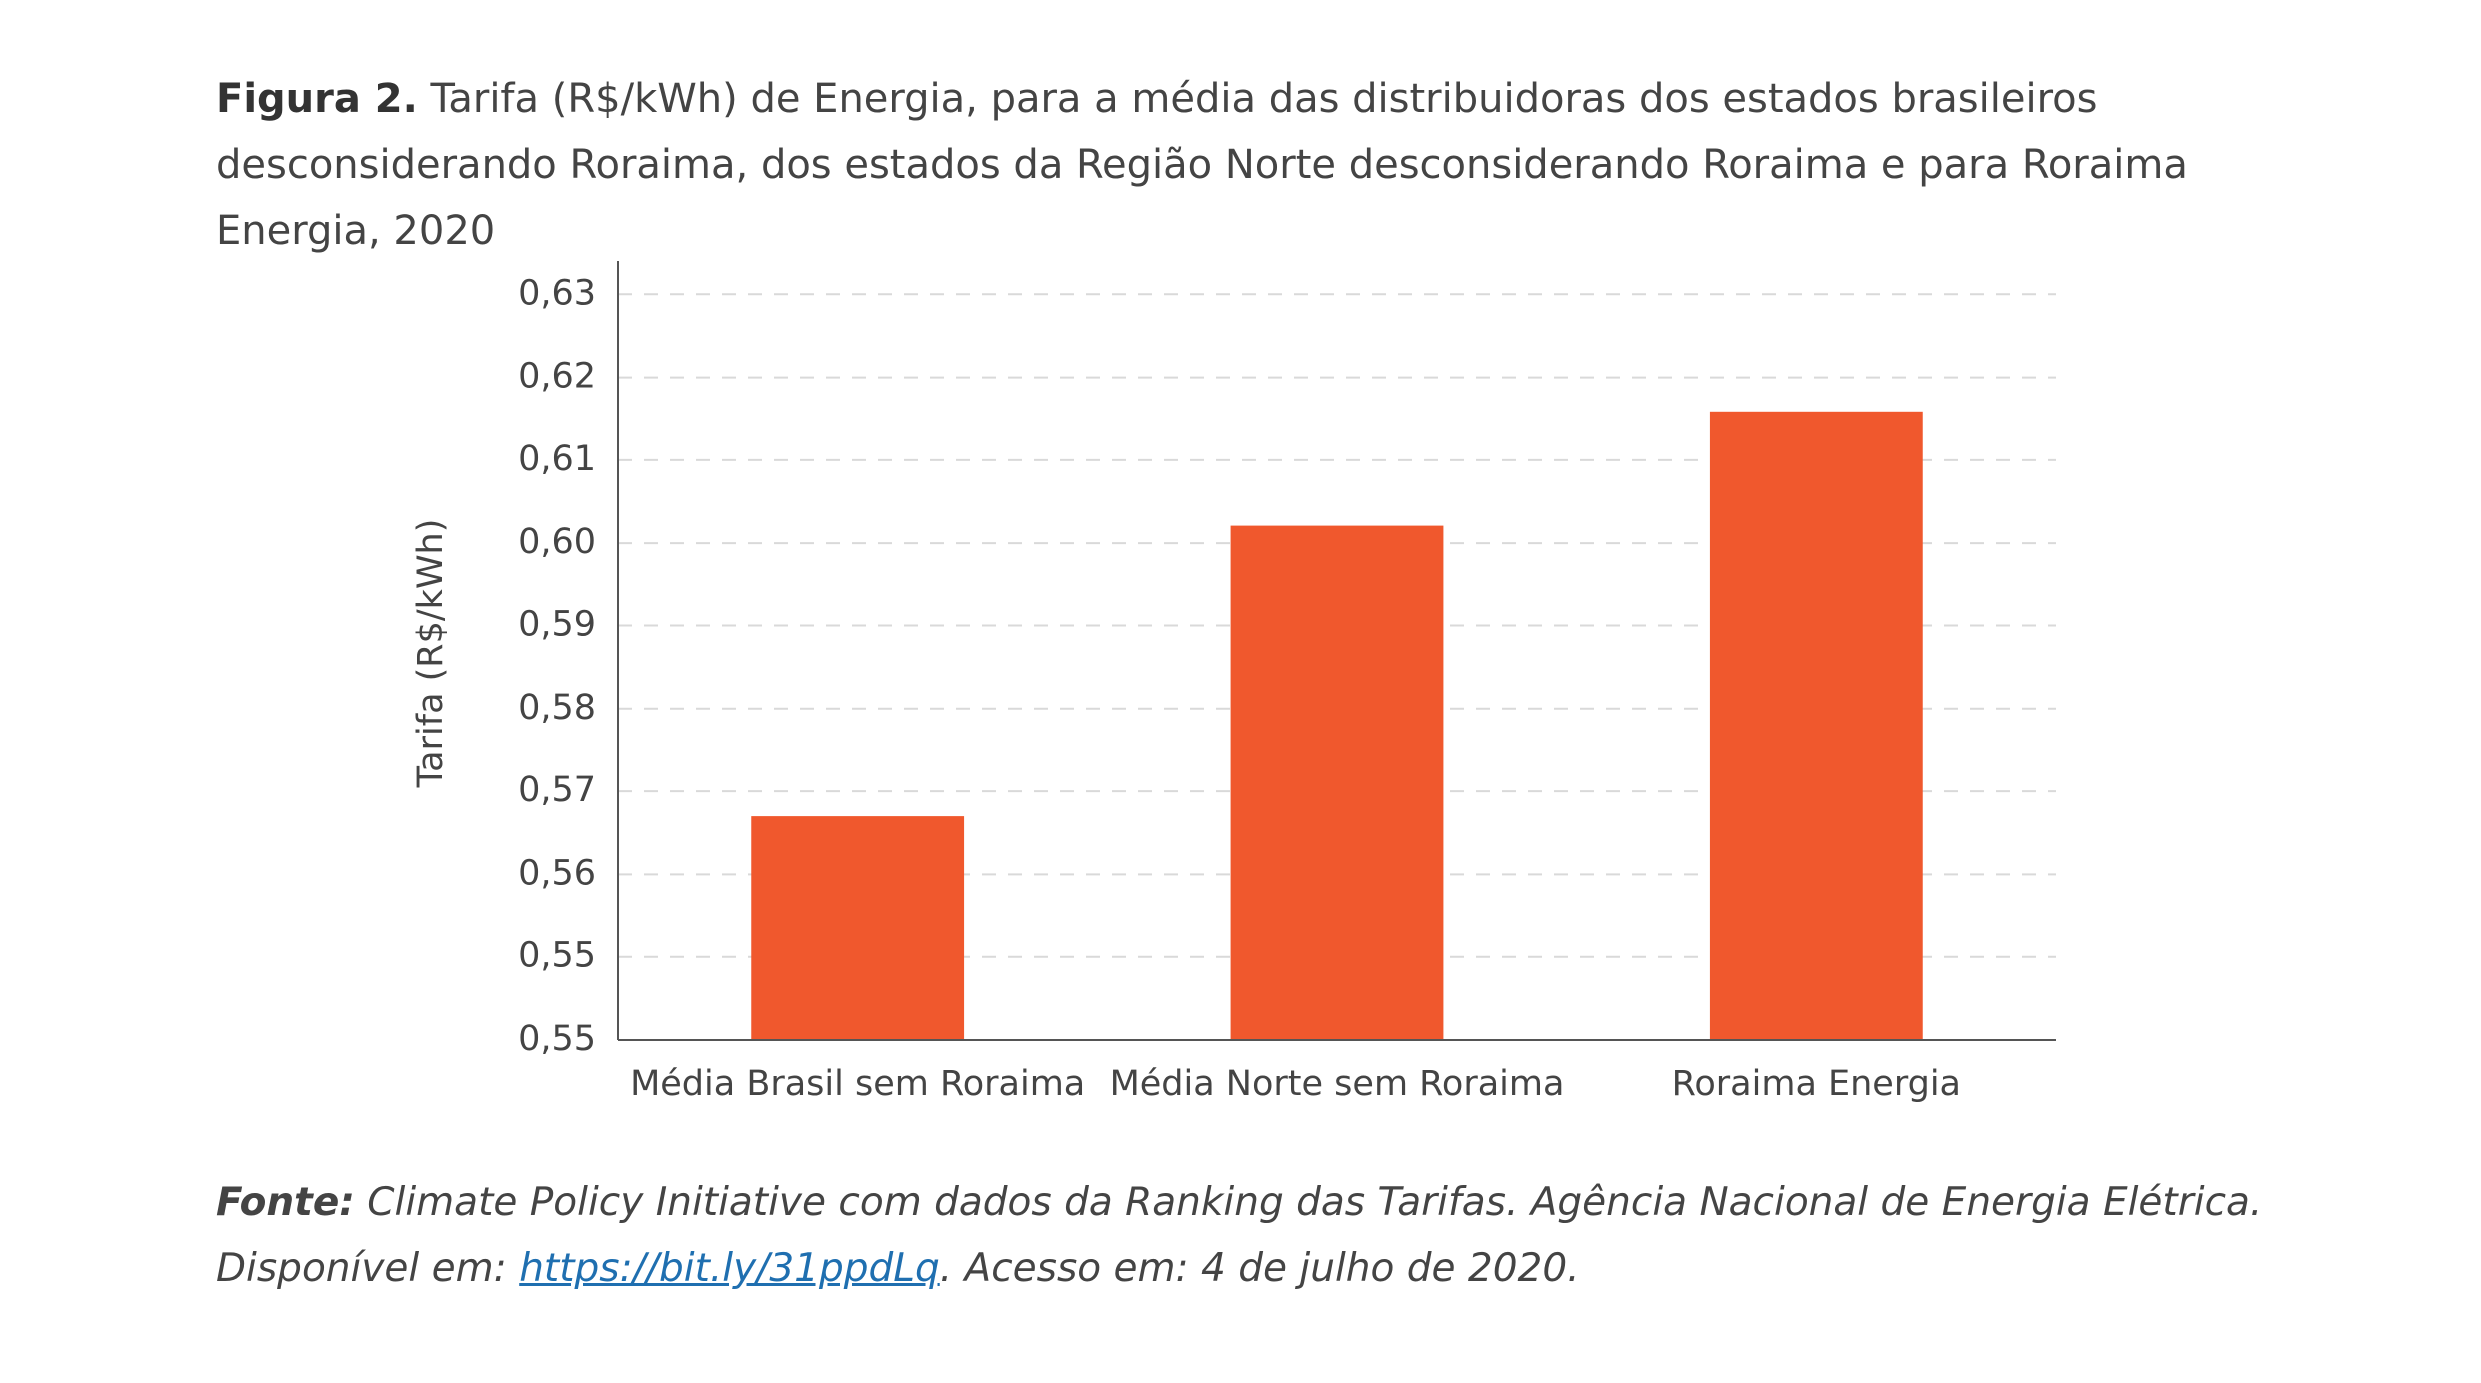  I want to click on y-tick-label: 0,60, so click(557, 542).